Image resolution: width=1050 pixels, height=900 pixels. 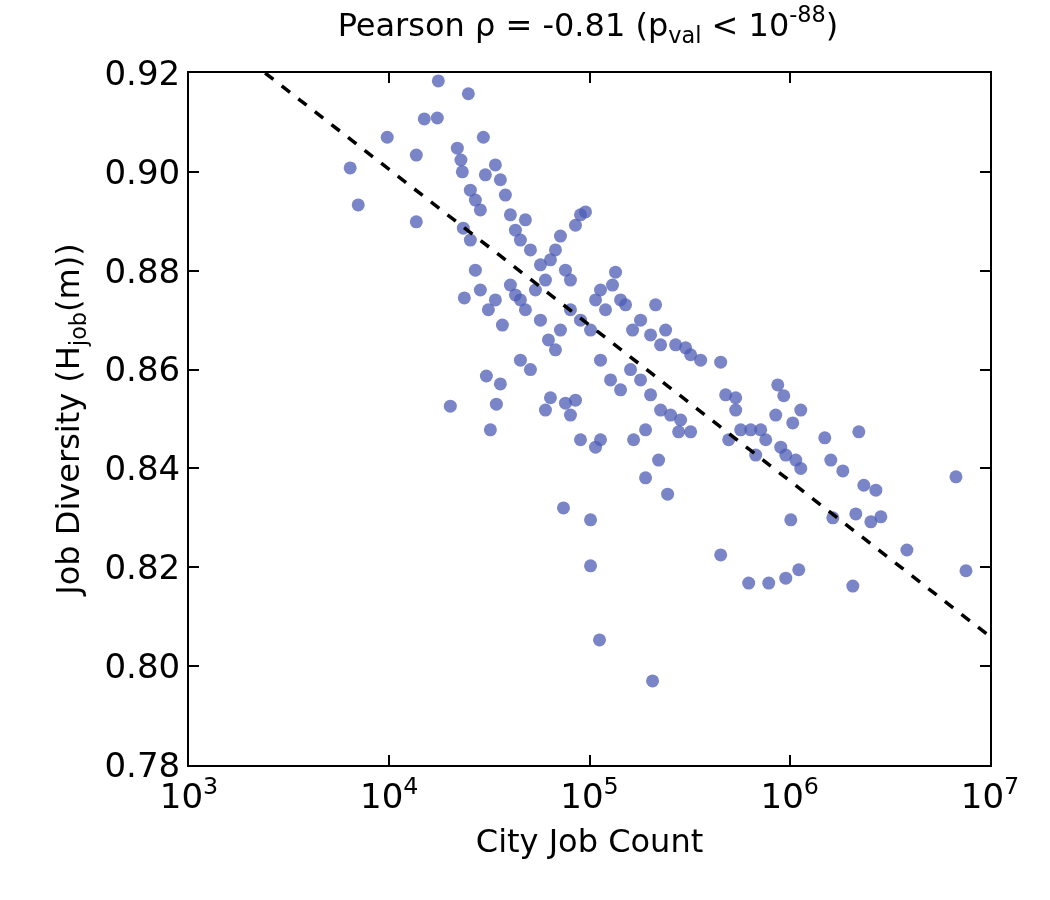 What do you see at coordinates (990, 793) in the screenshot?
I see `x-tick-label: 10$^{7}$` at bounding box center [990, 793].